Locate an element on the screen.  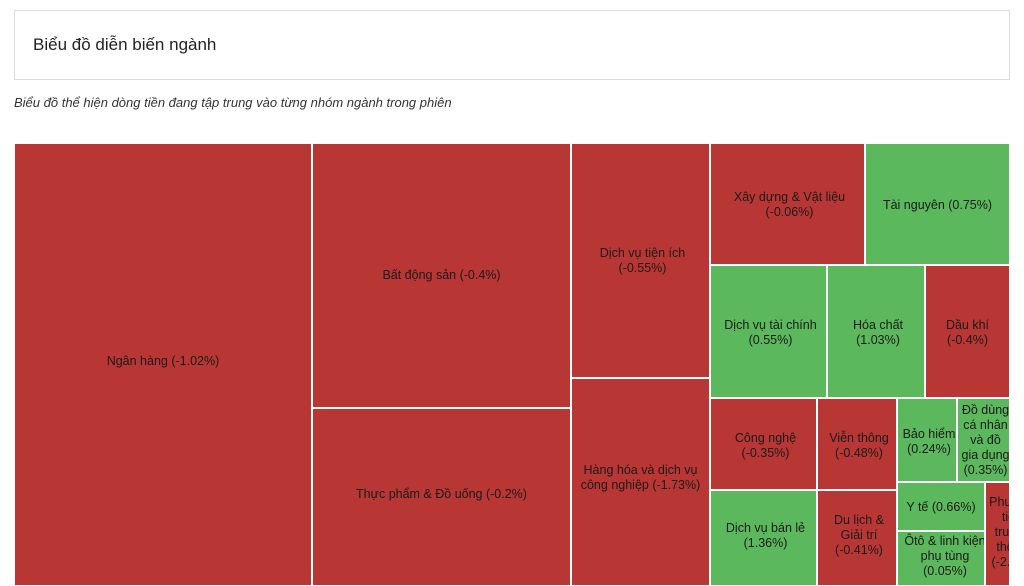
treemap-tile-label: Y tế (0.66%) is located at coordinates (941, 507).